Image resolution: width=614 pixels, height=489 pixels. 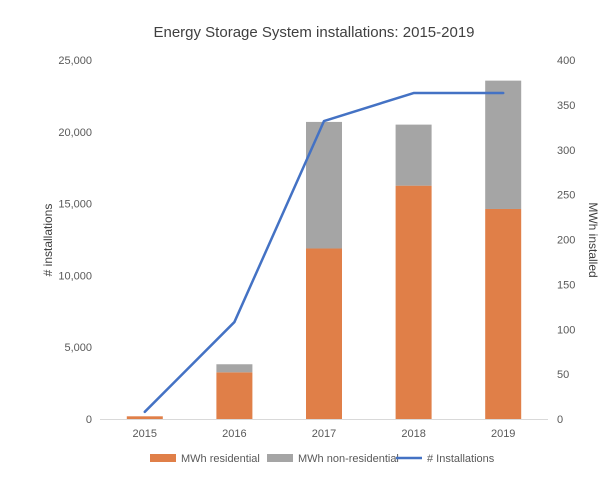 What do you see at coordinates (145, 434) in the screenshot?
I see `x-tick-label: 2015` at bounding box center [145, 434].